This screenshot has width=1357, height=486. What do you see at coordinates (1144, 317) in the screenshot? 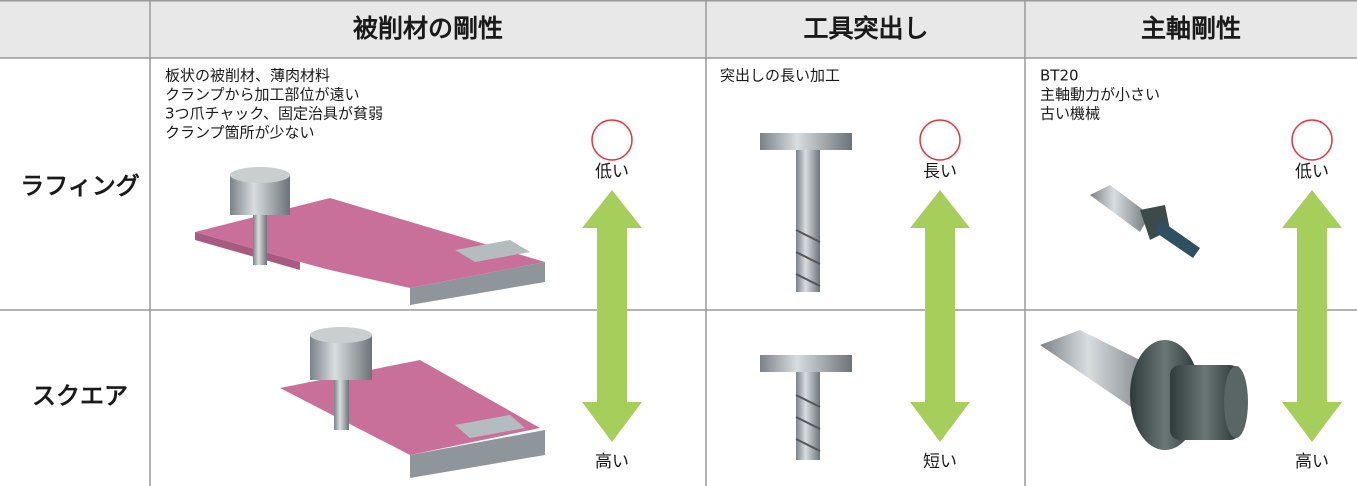
I see `holder-illustration` at bounding box center [1144, 317].